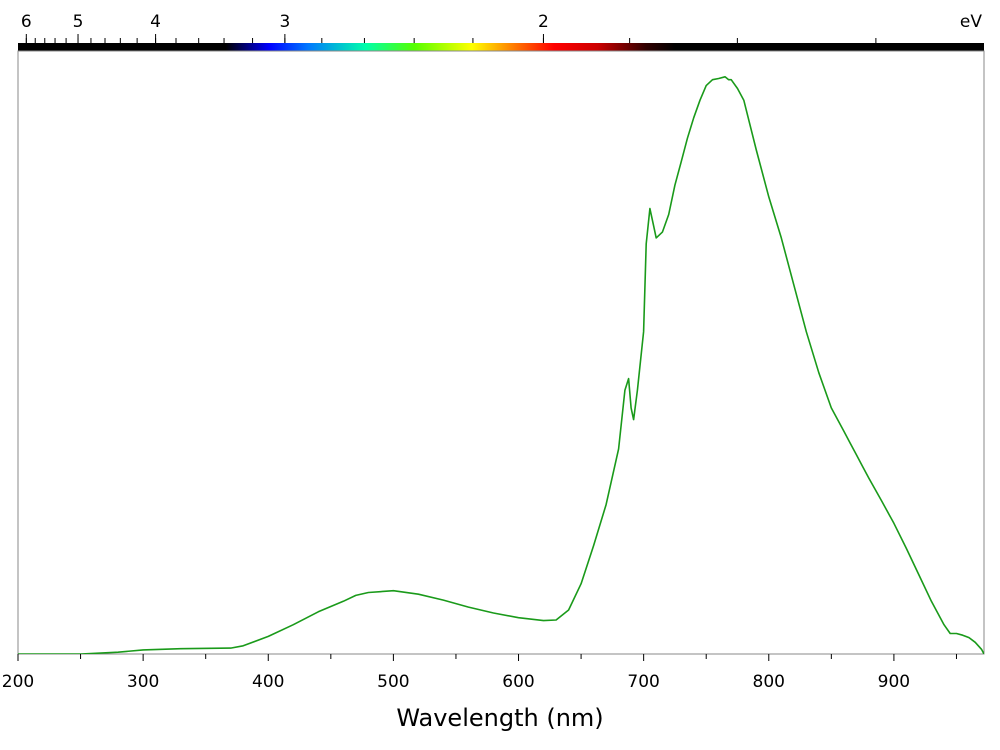 The height and width of the screenshot is (750, 1000). Describe the element at coordinates (501, 27) in the screenshot. I see `top-energy-axis: 6 5 4 3 2 eV` at that location.